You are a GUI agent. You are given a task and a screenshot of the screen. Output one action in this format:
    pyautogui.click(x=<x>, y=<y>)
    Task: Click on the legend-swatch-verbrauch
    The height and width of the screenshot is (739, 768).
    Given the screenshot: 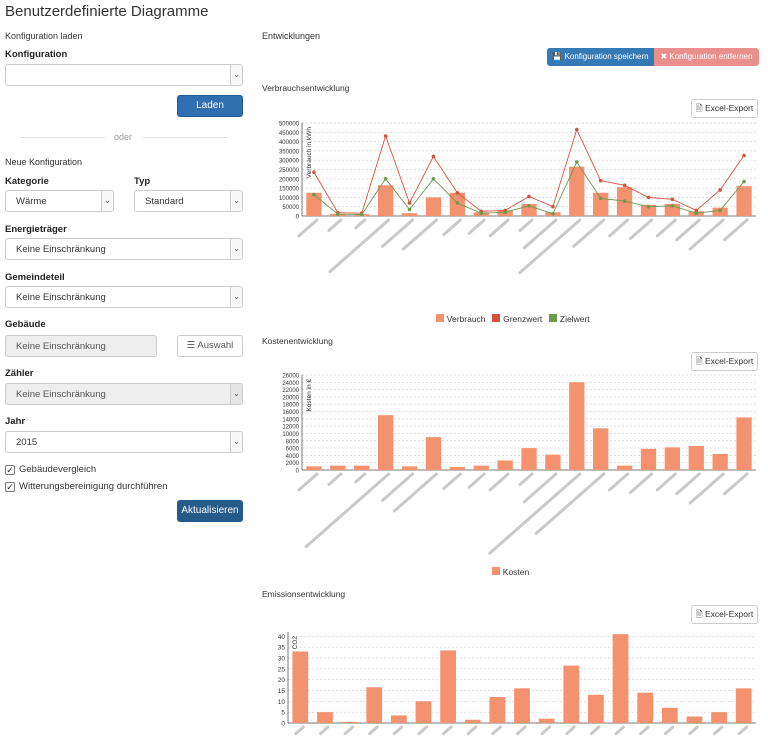 What is the action you would take?
    pyautogui.click(x=440, y=318)
    